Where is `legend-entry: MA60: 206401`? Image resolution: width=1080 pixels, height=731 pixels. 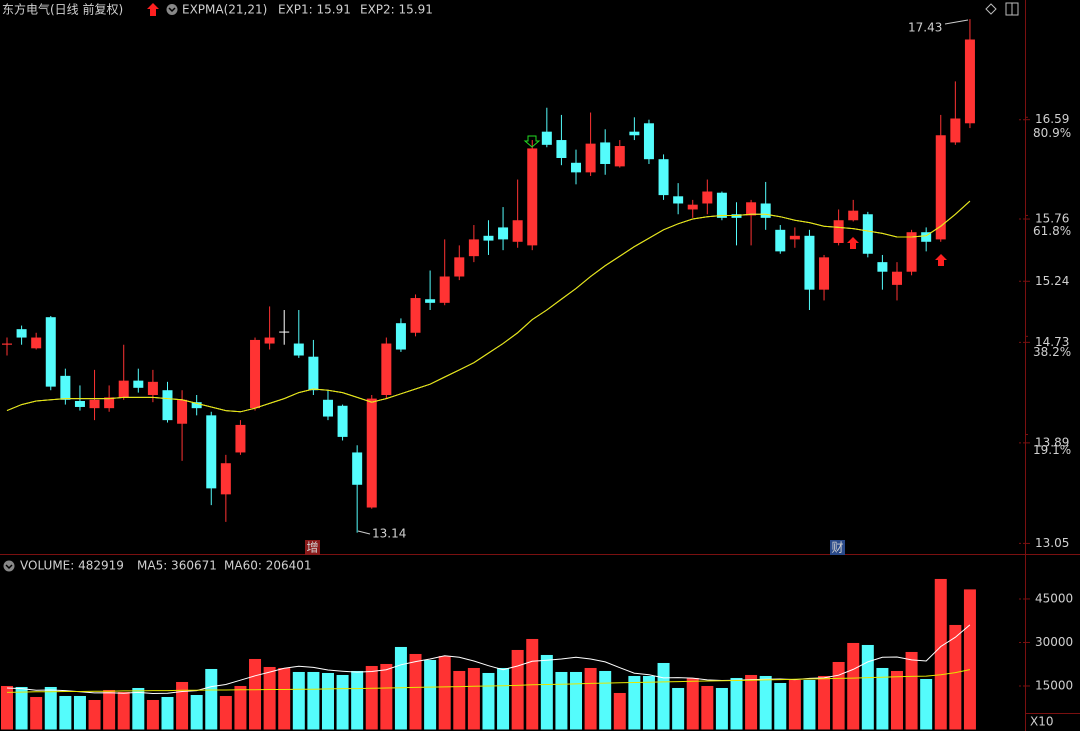 legend-entry: MA60: 206401 is located at coordinates (268, 566).